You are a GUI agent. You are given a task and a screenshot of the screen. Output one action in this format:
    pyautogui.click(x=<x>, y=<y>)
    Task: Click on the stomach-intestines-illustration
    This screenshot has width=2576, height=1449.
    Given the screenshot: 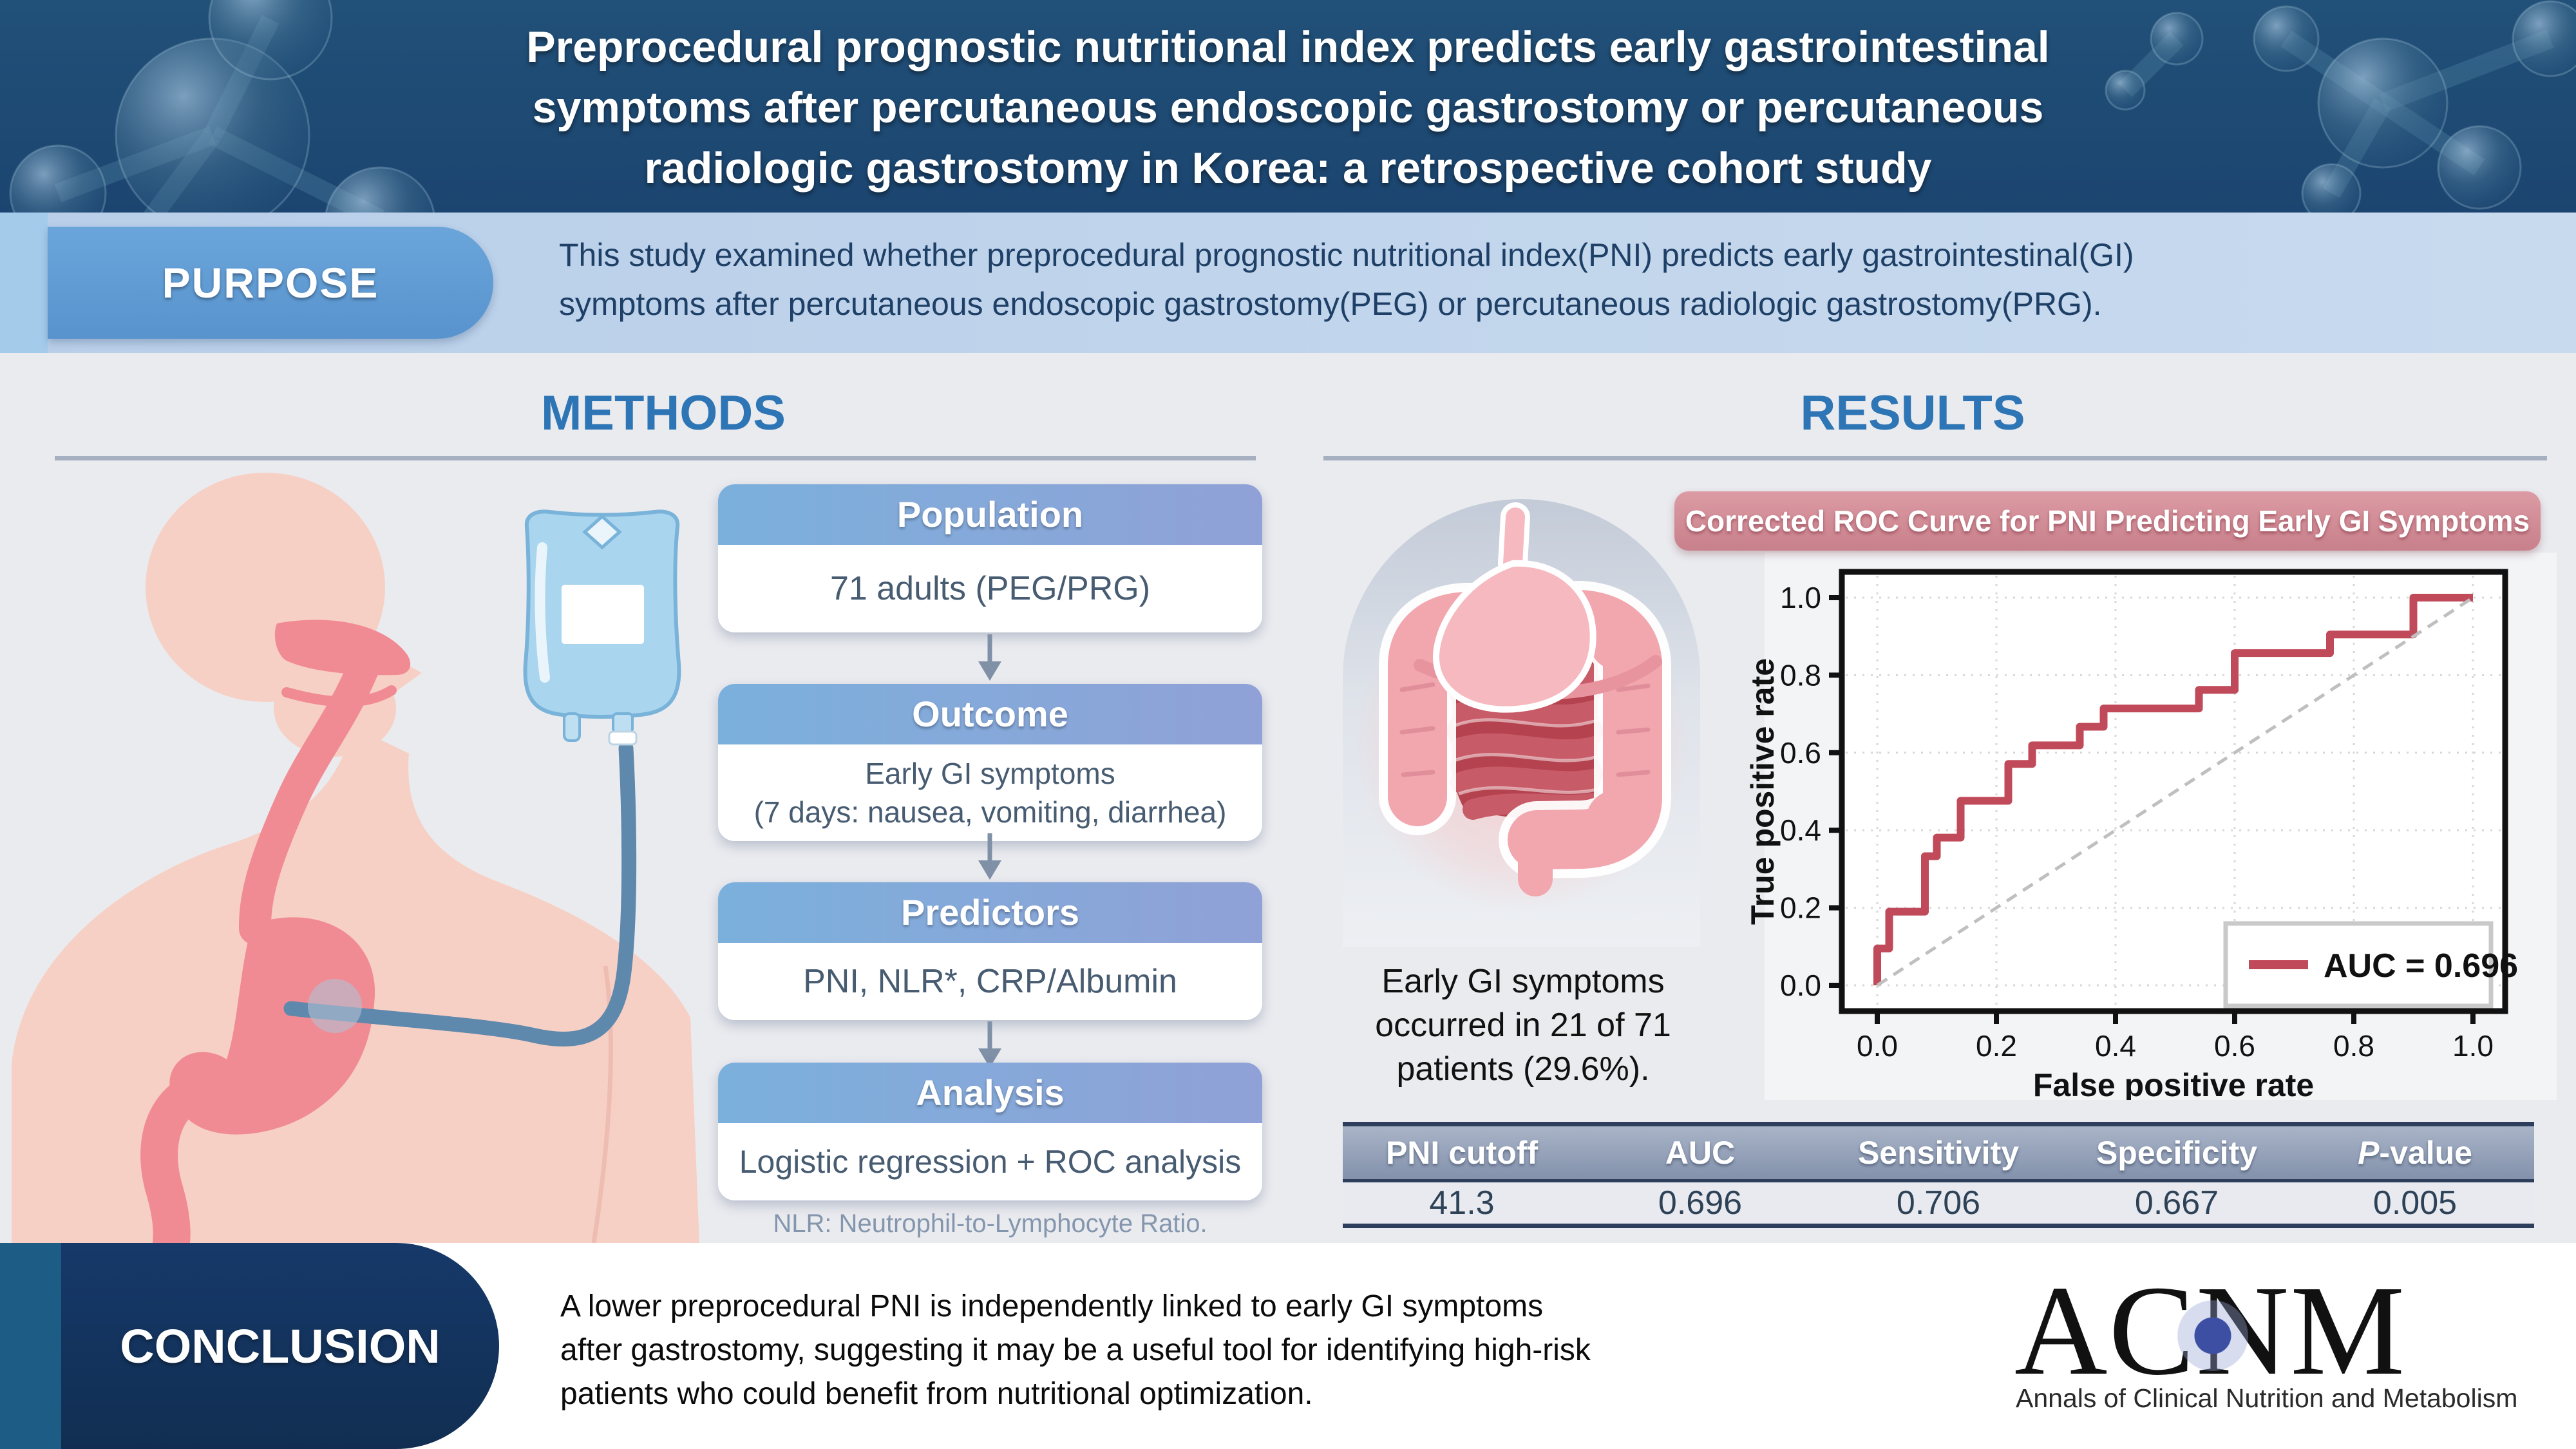 What is the action you would take?
    pyautogui.click(x=1521, y=707)
    